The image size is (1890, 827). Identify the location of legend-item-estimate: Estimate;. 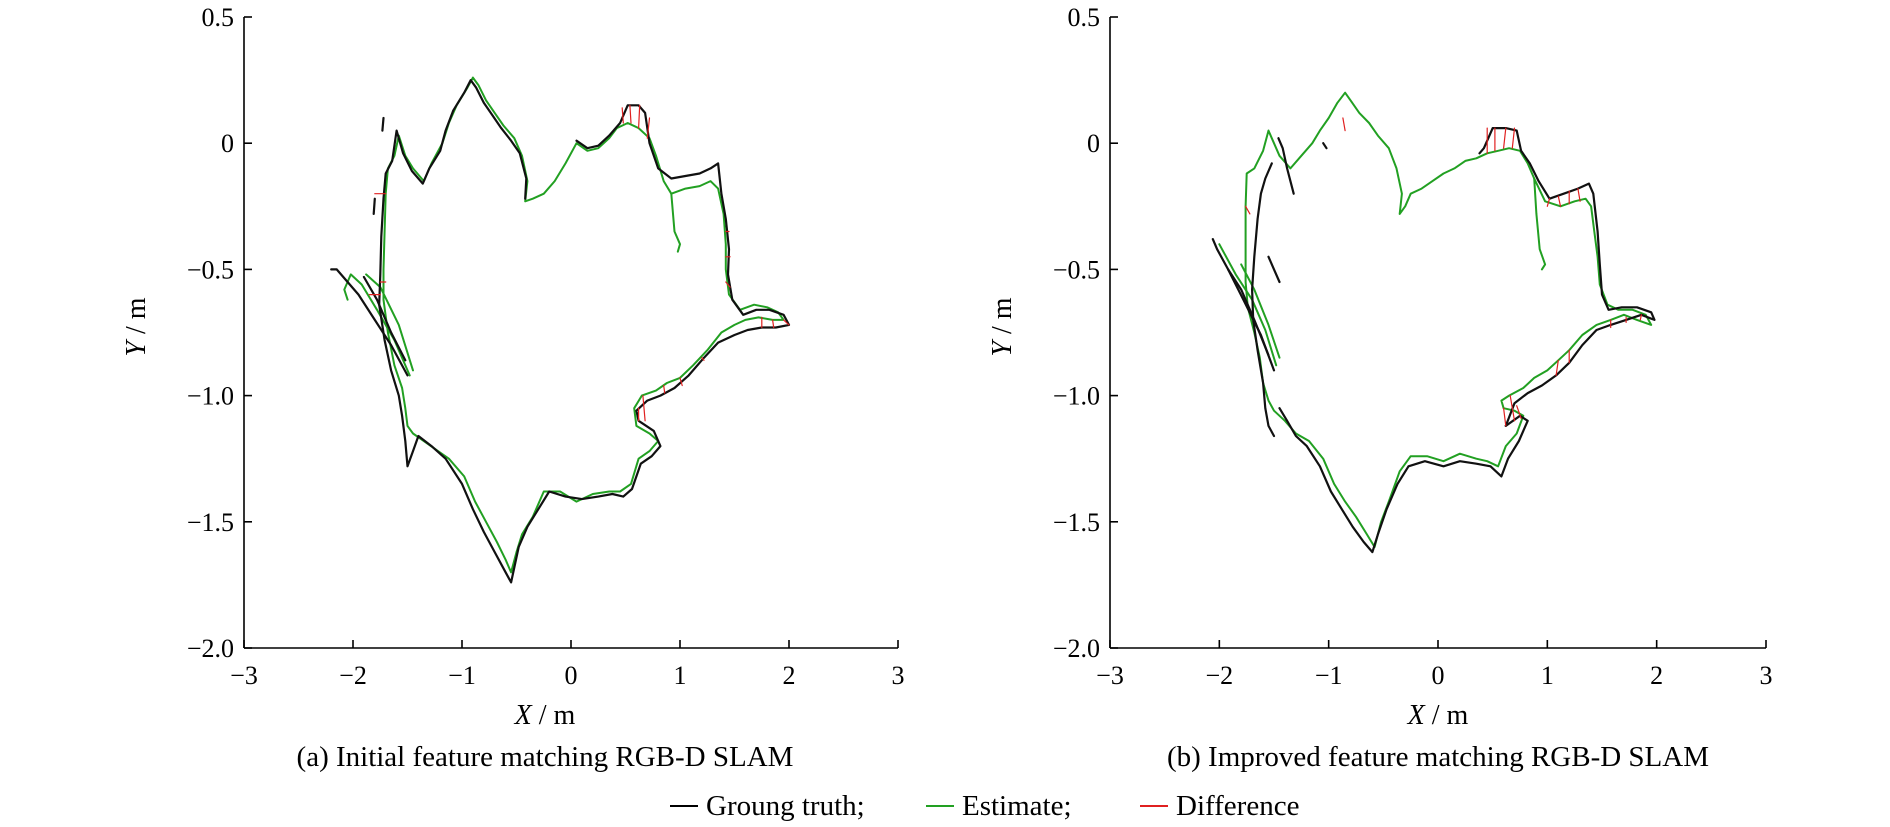
(999, 806).